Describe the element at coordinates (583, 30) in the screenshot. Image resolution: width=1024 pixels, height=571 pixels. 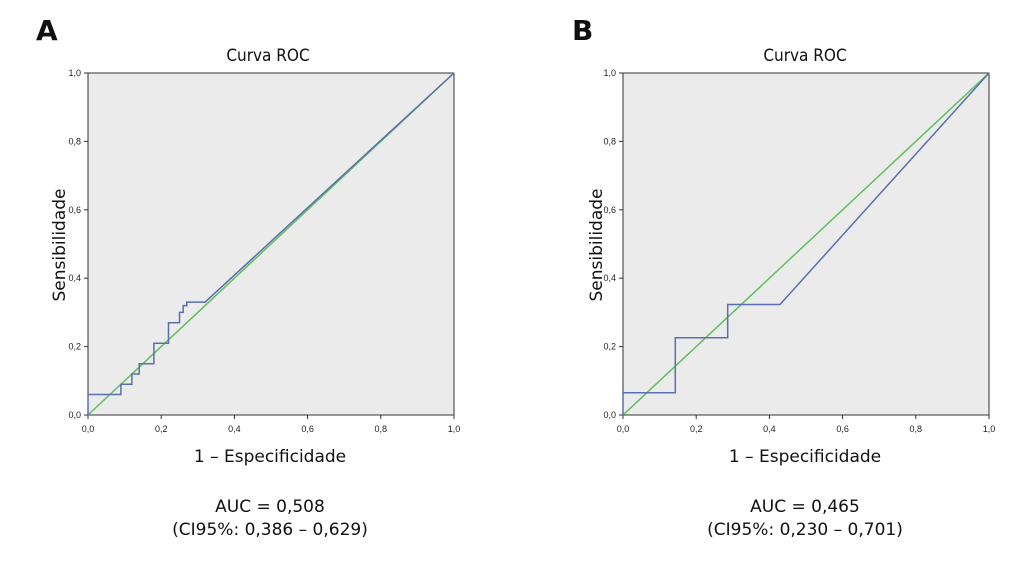
I see `panel-letter: B` at that location.